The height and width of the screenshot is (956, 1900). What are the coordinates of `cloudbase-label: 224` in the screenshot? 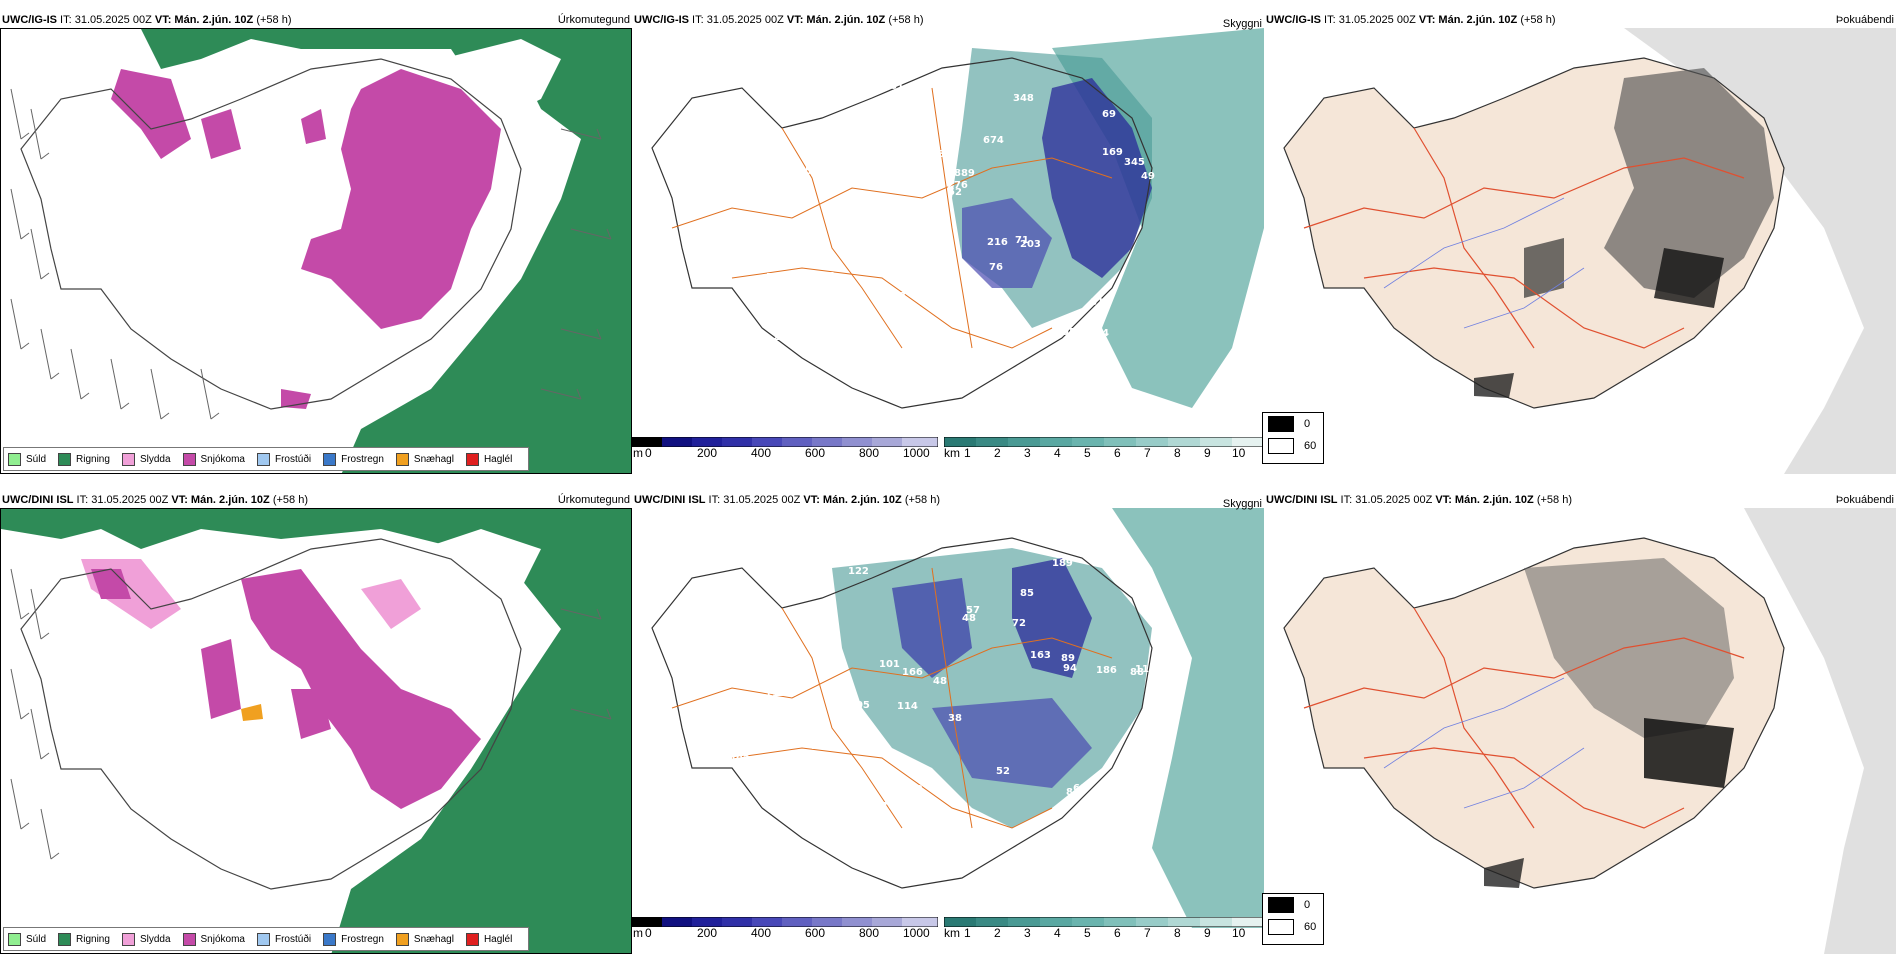 It's located at (783, 337).